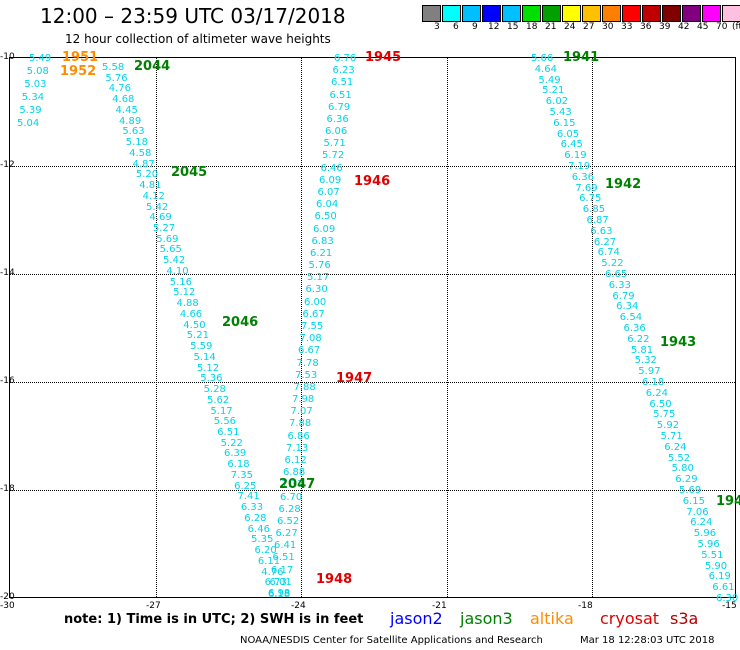 This screenshot has width=740, height=650. Describe the element at coordinates (553, 91) in the screenshot. I see `wave-height-value: 5.21` at that location.